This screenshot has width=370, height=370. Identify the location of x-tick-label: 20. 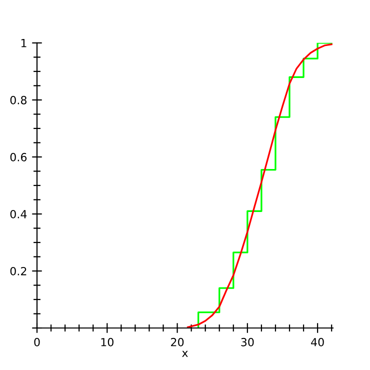
(177, 342).